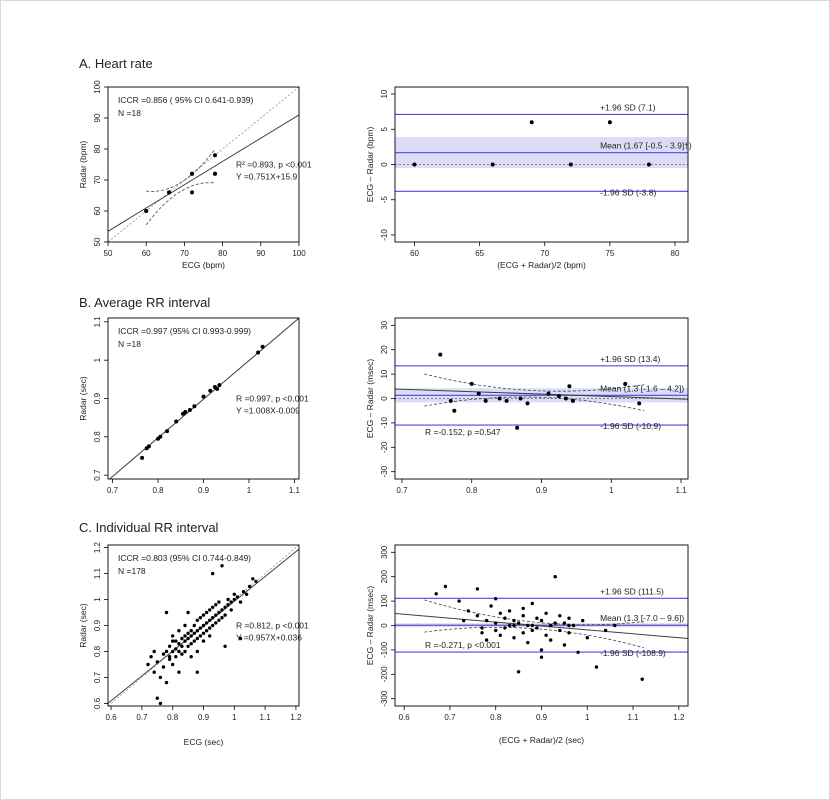 The width and height of the screenshot is (830, 800). What do you see at coordinates (269, 638) in the screenshot?
I see `fit-annotation: Y =0.957X+0.036` at bounding box center [269, 638].